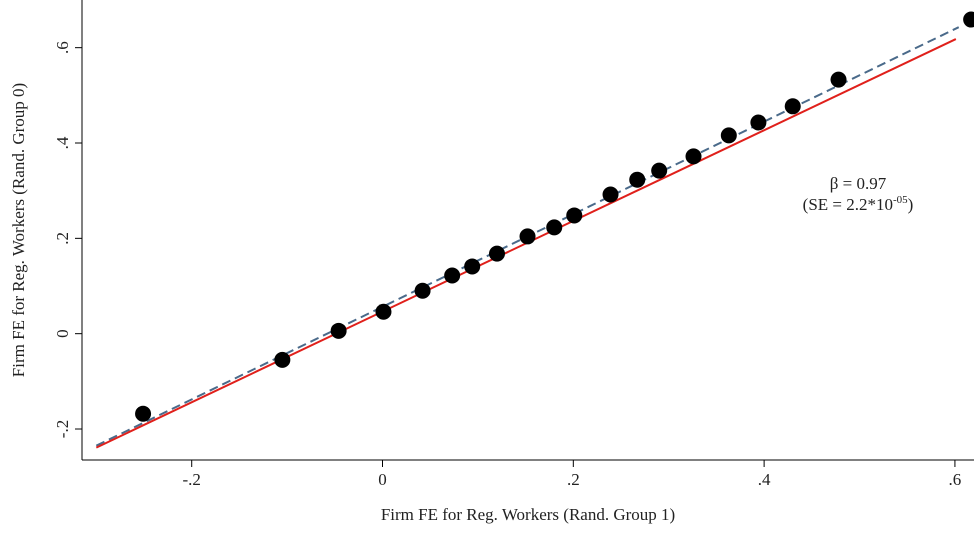 This screenshot has height=534, width=974. What do you see at coordinates (955, 479) in the screenshot?
I see `x-tick-label: .6` at bounding box center [955, 479].